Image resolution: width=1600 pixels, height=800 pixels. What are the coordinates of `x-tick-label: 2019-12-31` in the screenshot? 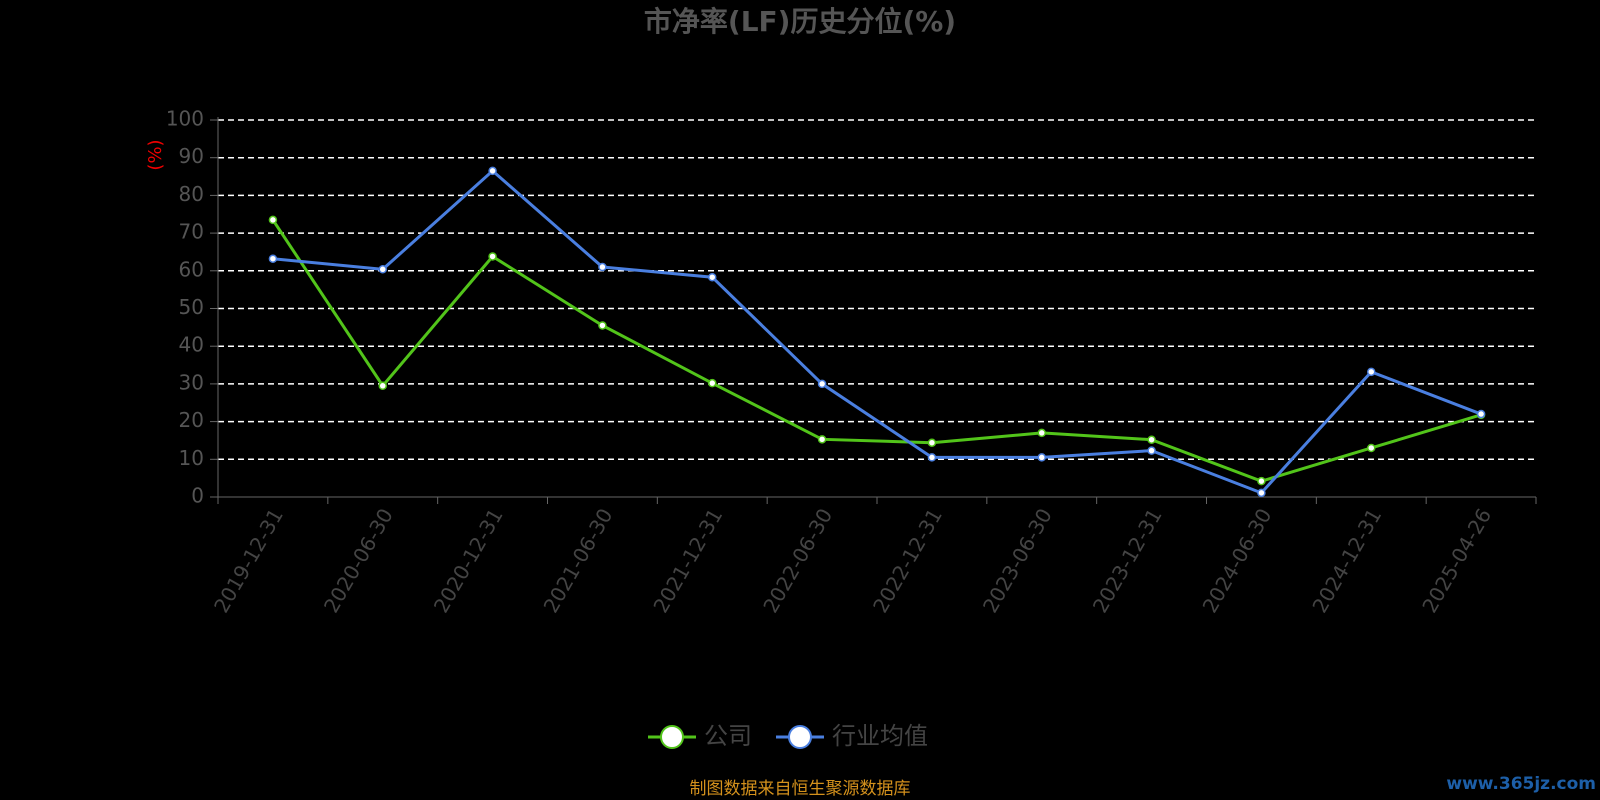 It's located at (248, 560).